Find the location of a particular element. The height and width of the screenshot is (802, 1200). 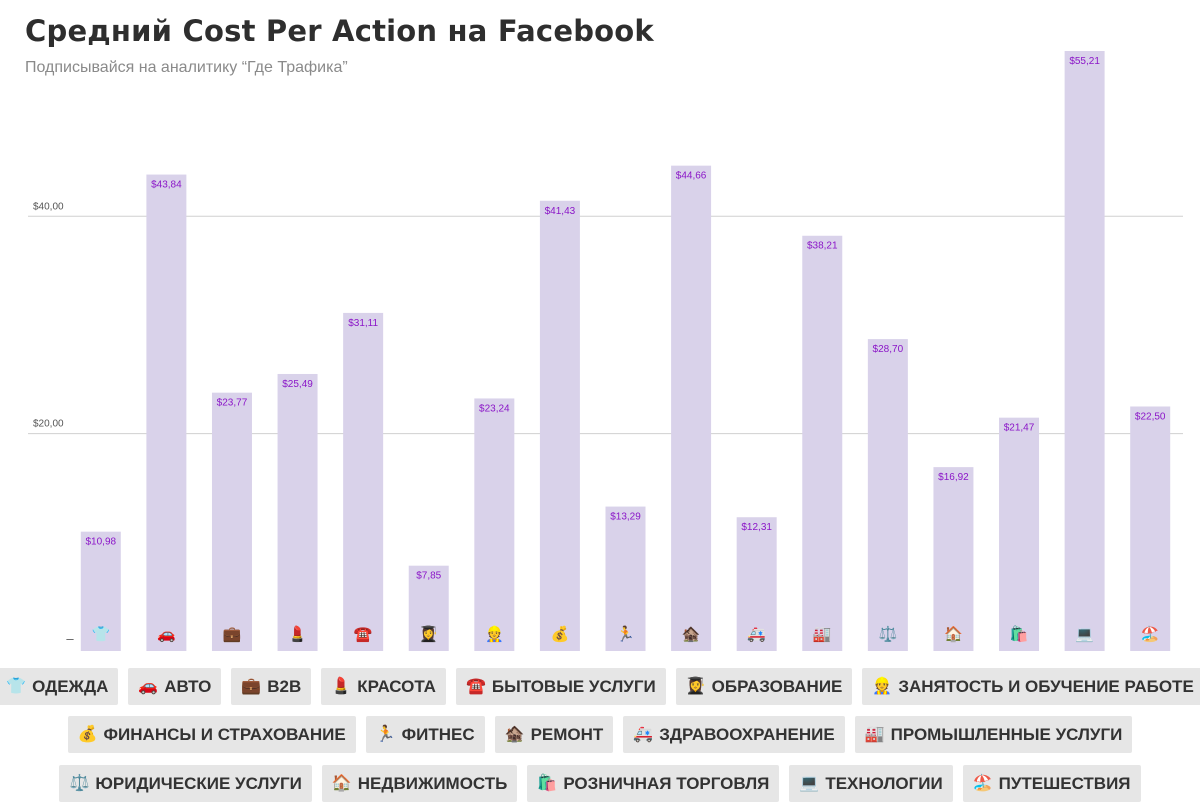

category-icon: 💄 is located at coordinates (297, 633).